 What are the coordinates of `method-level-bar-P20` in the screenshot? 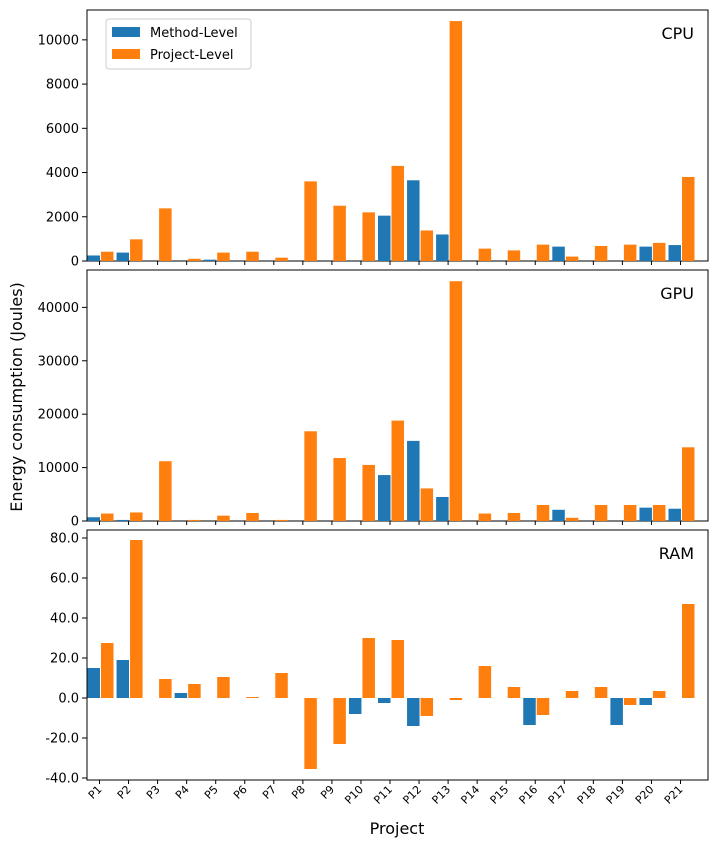 It's located at (645, 514).